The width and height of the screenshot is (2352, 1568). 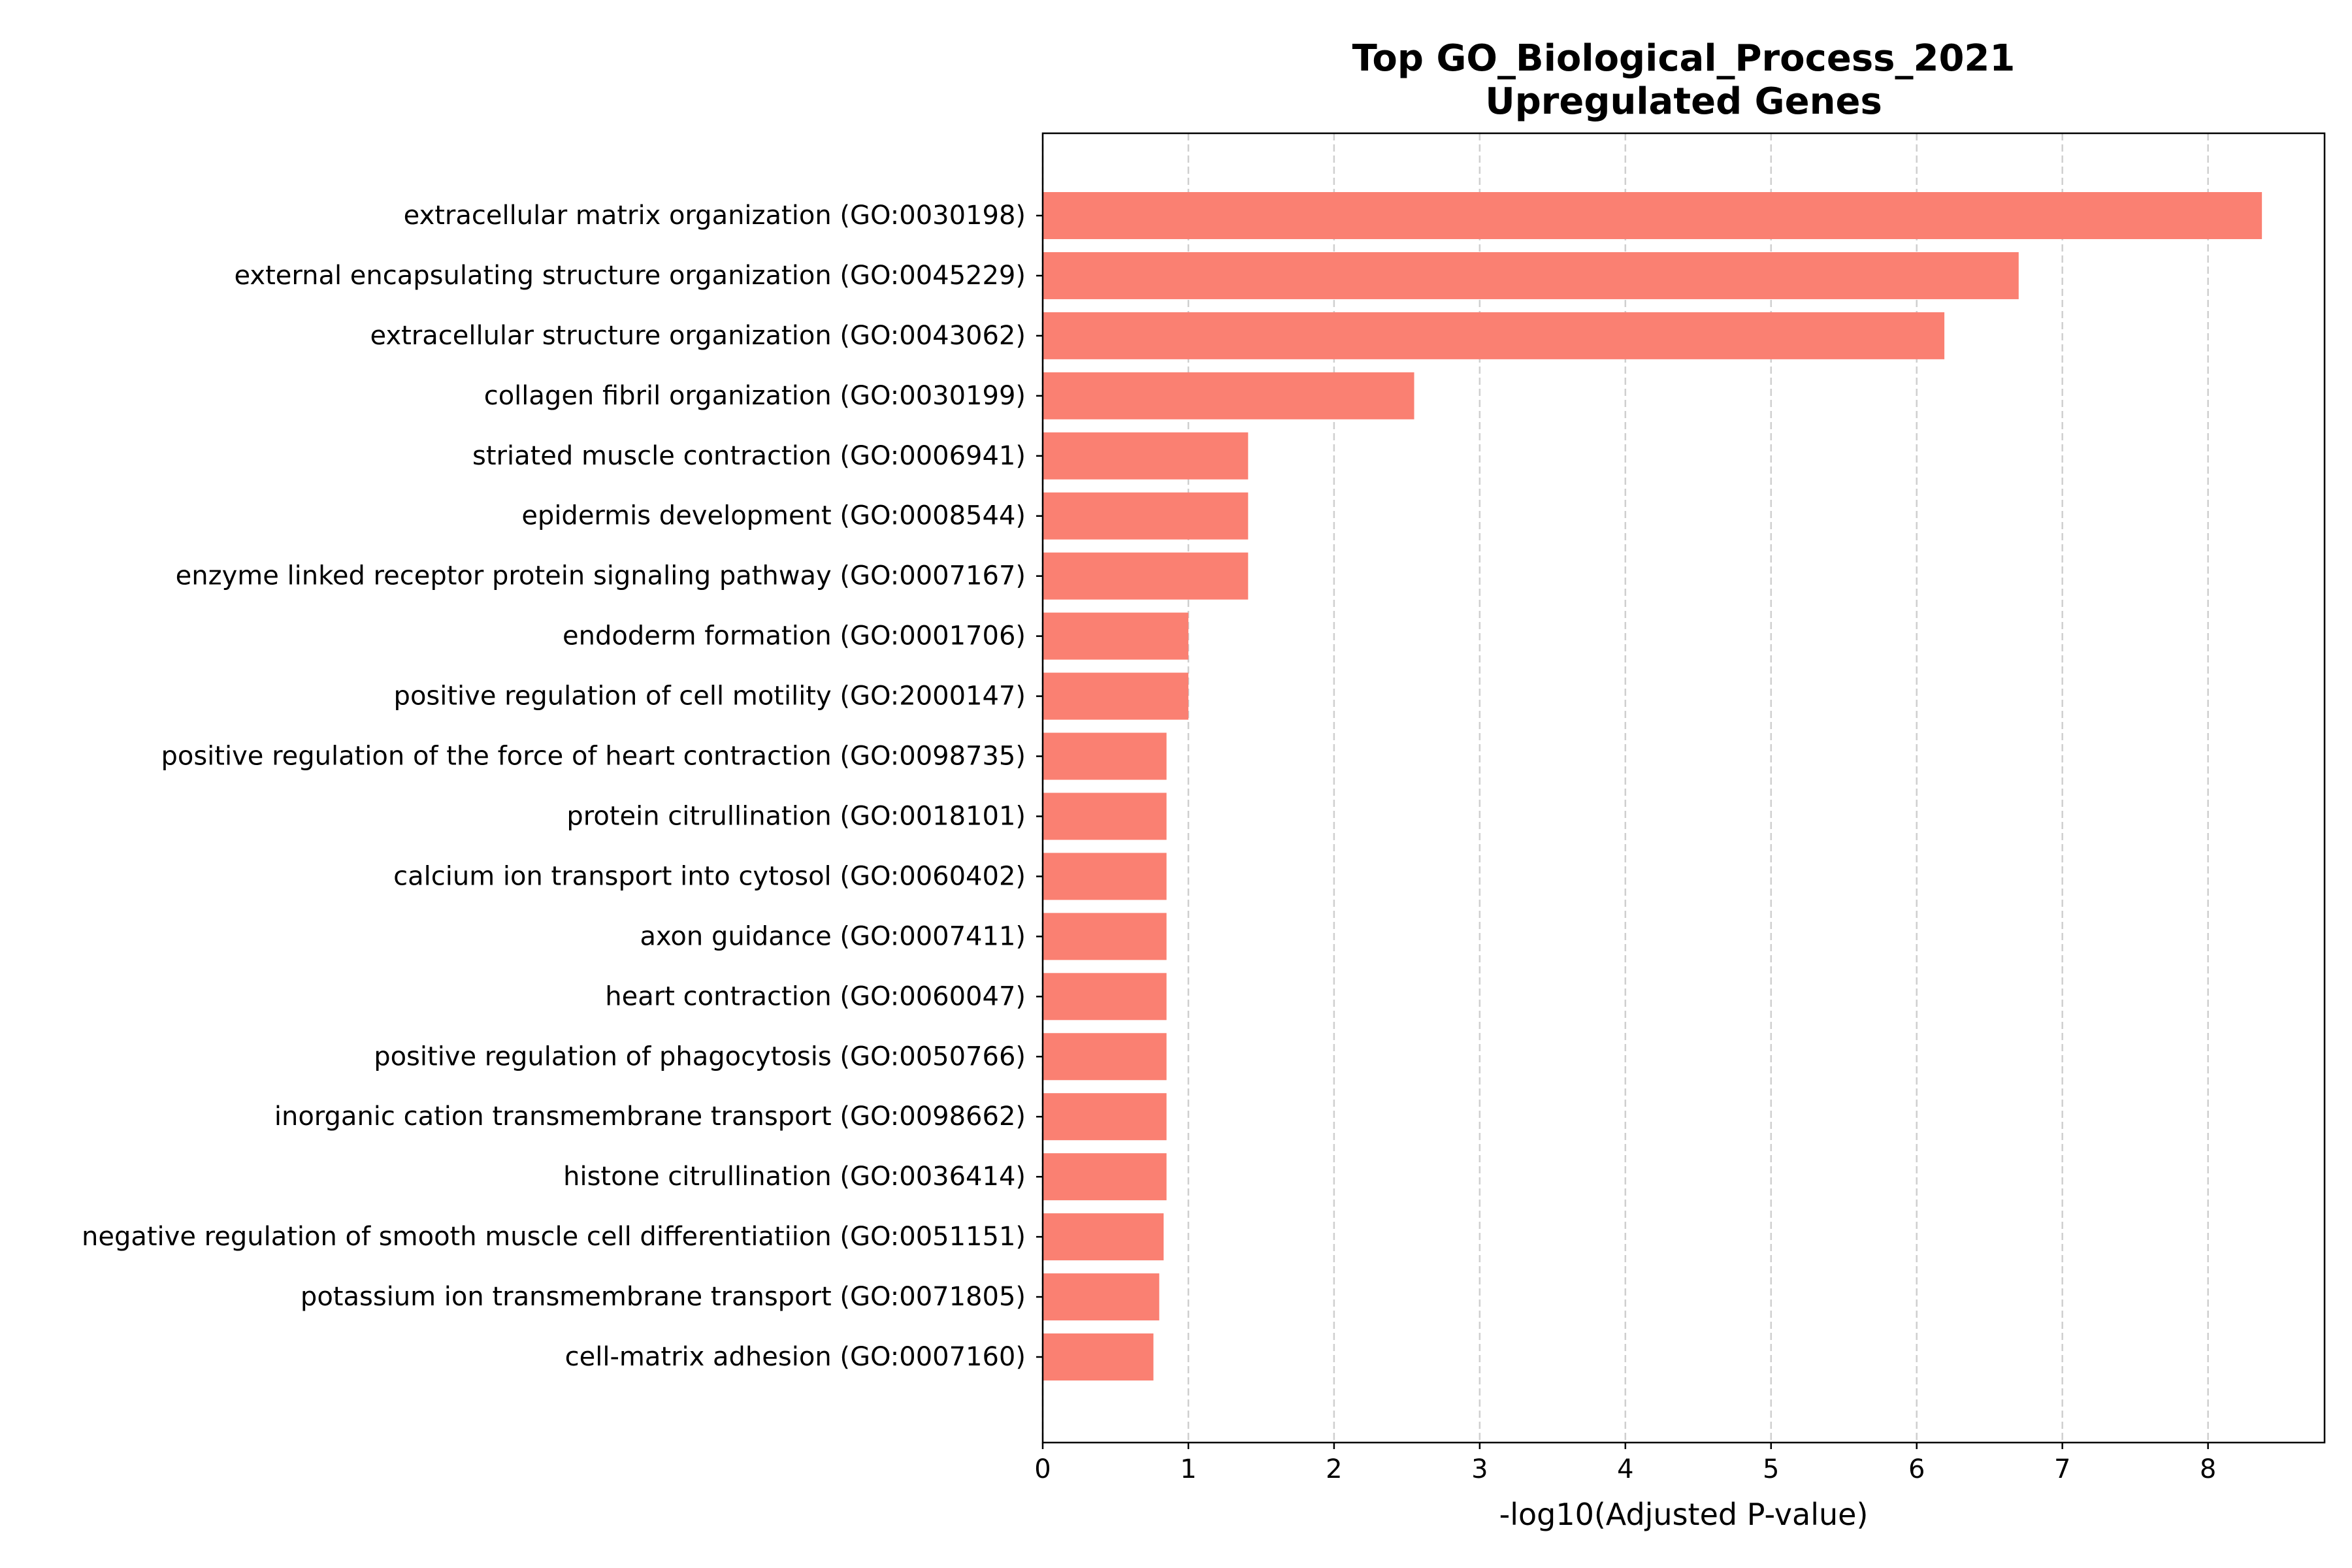 I want to click on x-tick-label: 1, so click(x=1188, y=1469).